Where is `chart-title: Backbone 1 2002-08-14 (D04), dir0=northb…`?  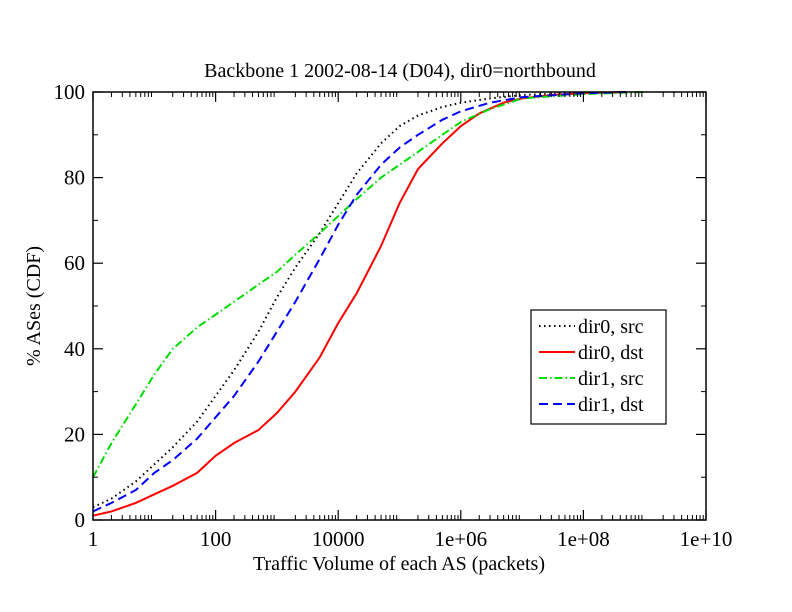
chart-title: Backbone 1 2002-08-14 (D04), dir0=northb… is located at coordinates (400, 71).